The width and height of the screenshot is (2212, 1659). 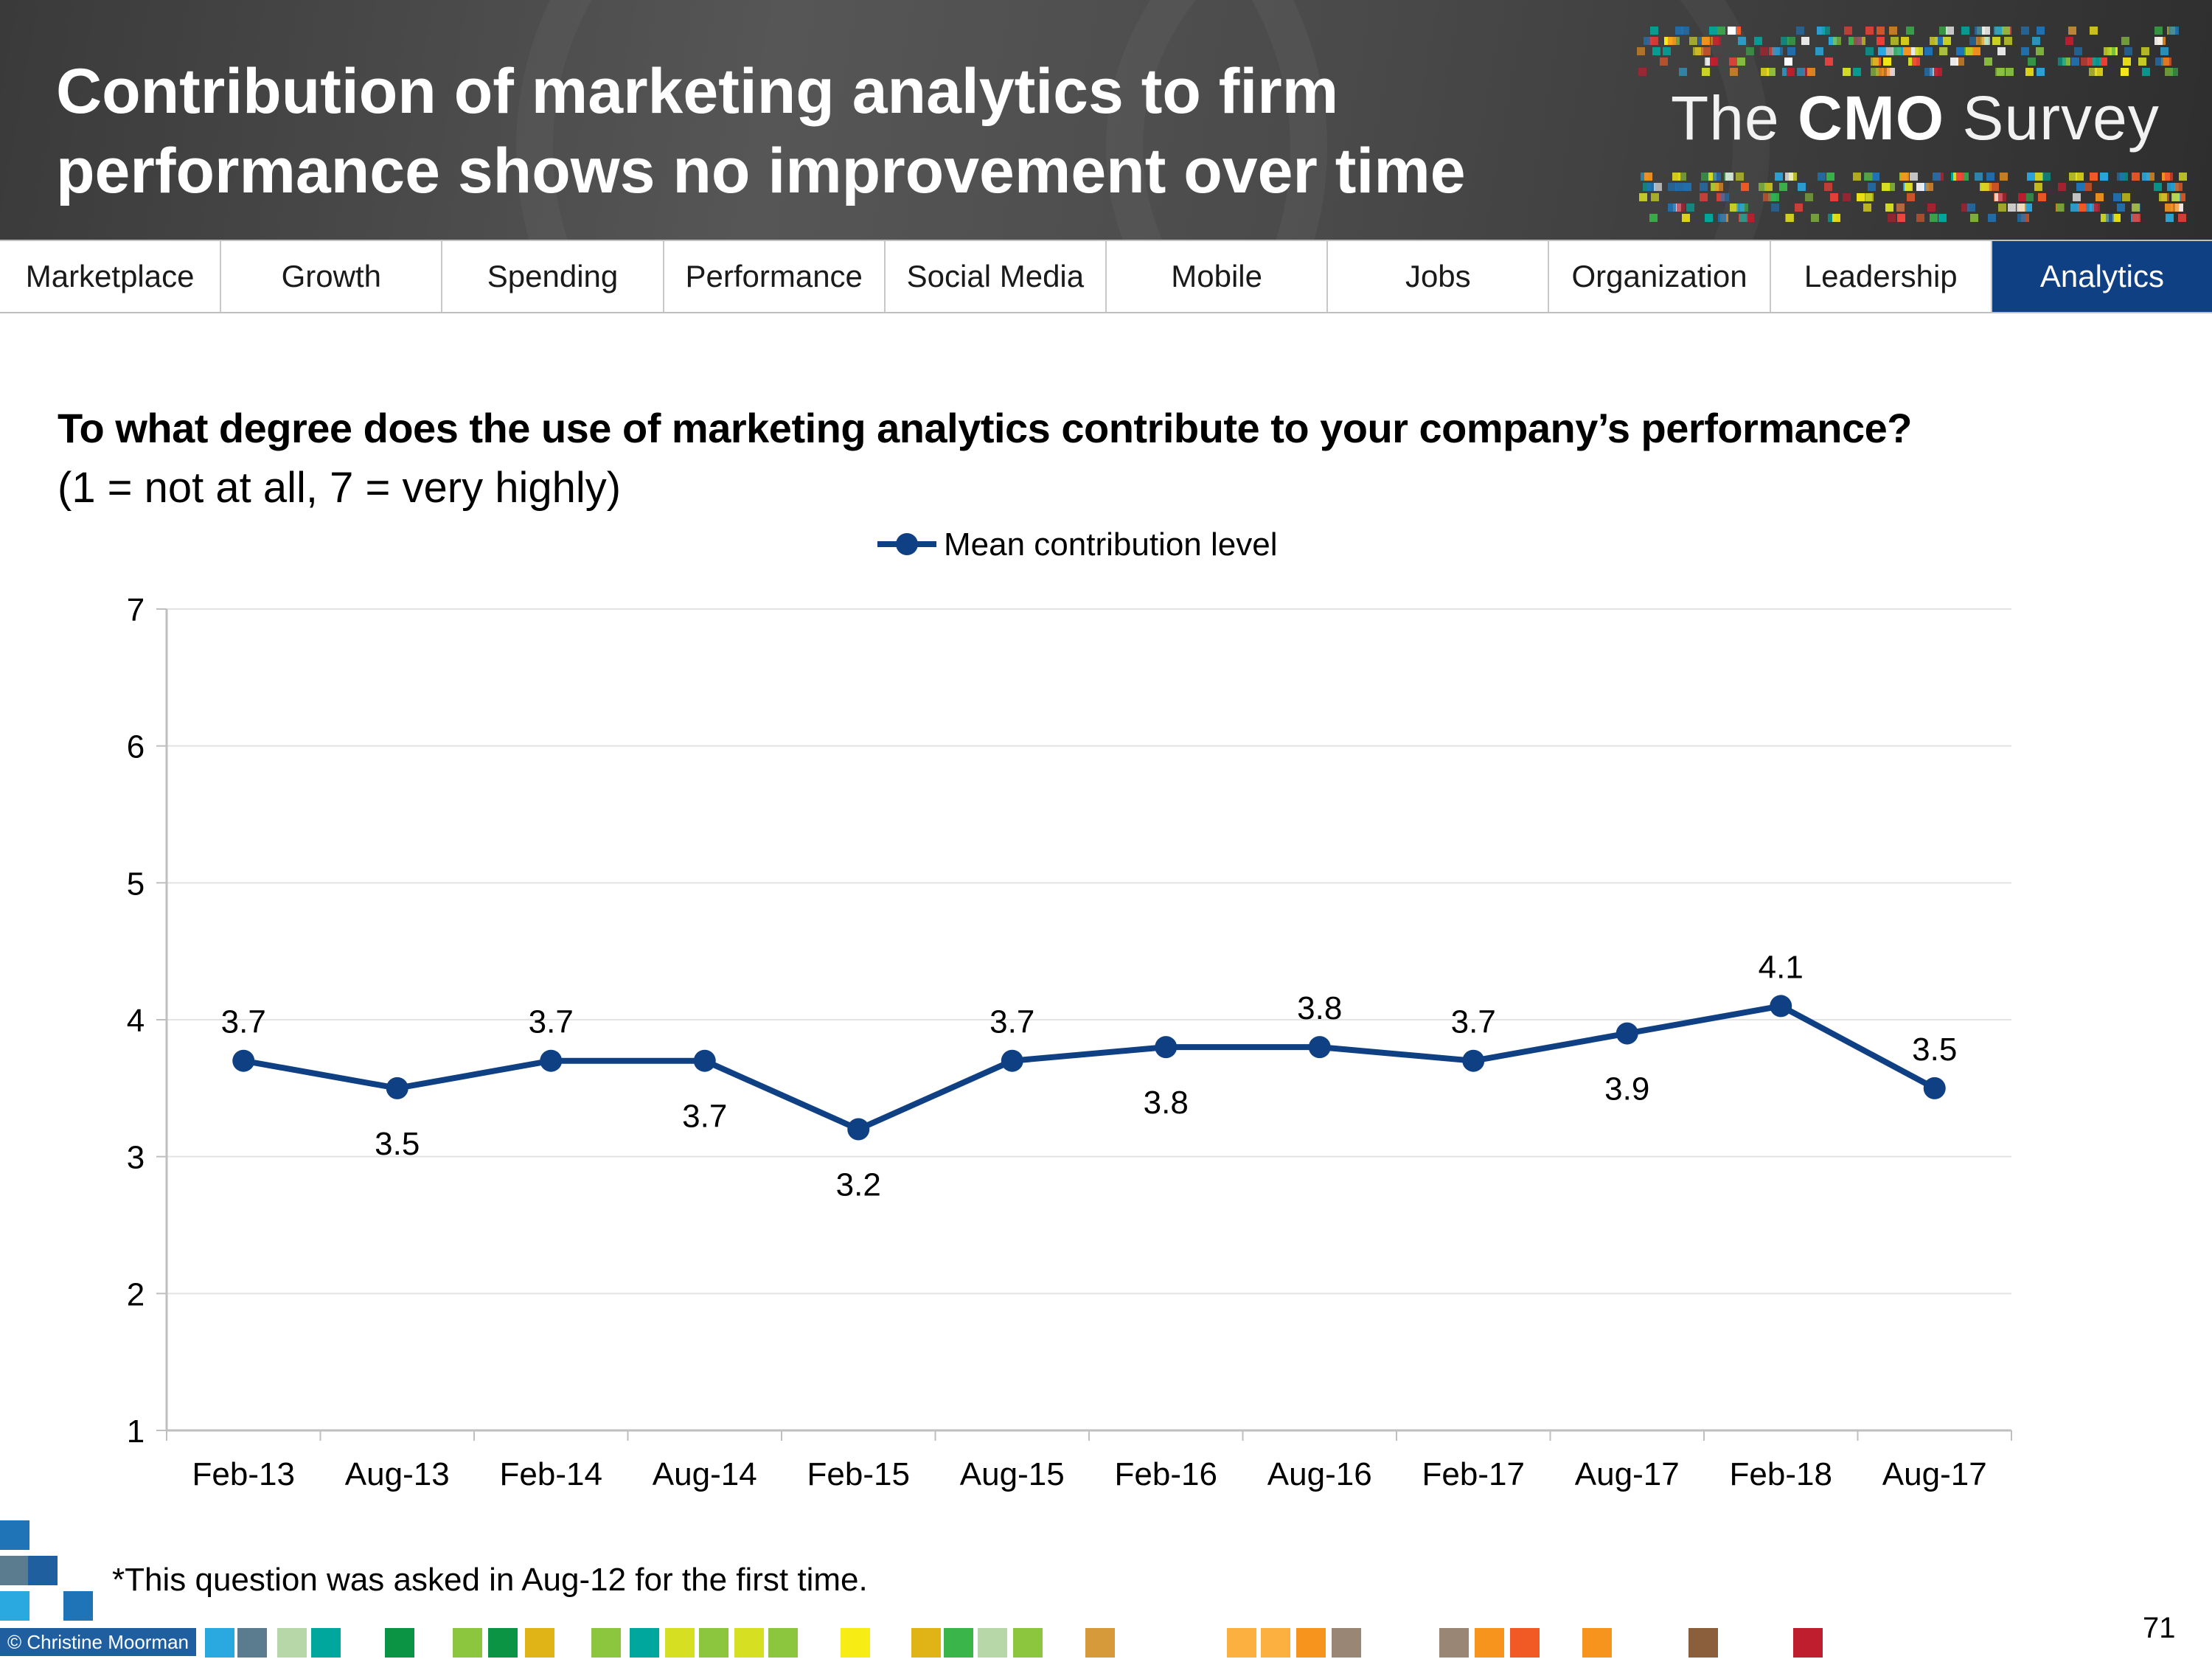 What do you see at coordinates (1473, 1474) in the screenshot?
I see `x-tick-label: Feb-17` at bounding box center [1473, 1474].